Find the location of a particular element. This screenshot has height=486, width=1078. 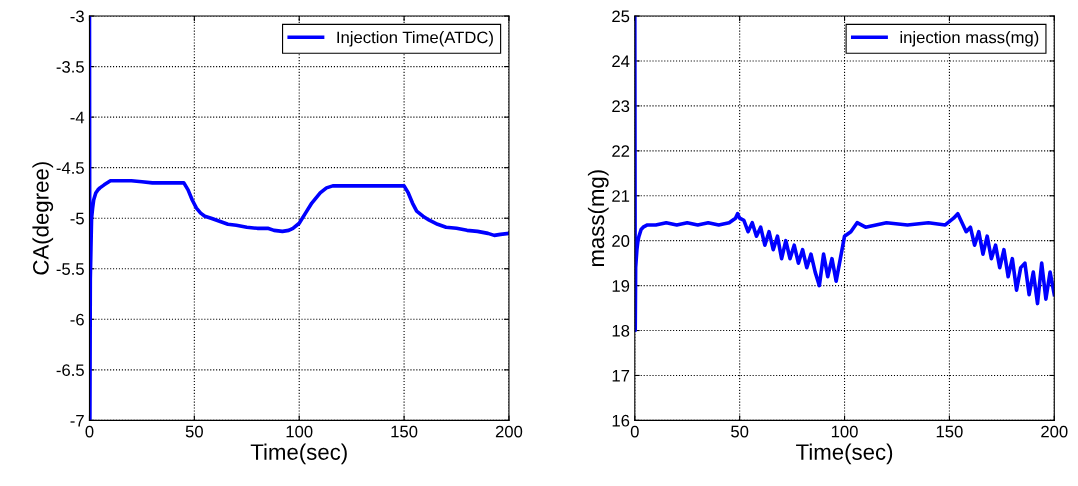

y-tick-label: 24 is located at coordinates (621, 61).